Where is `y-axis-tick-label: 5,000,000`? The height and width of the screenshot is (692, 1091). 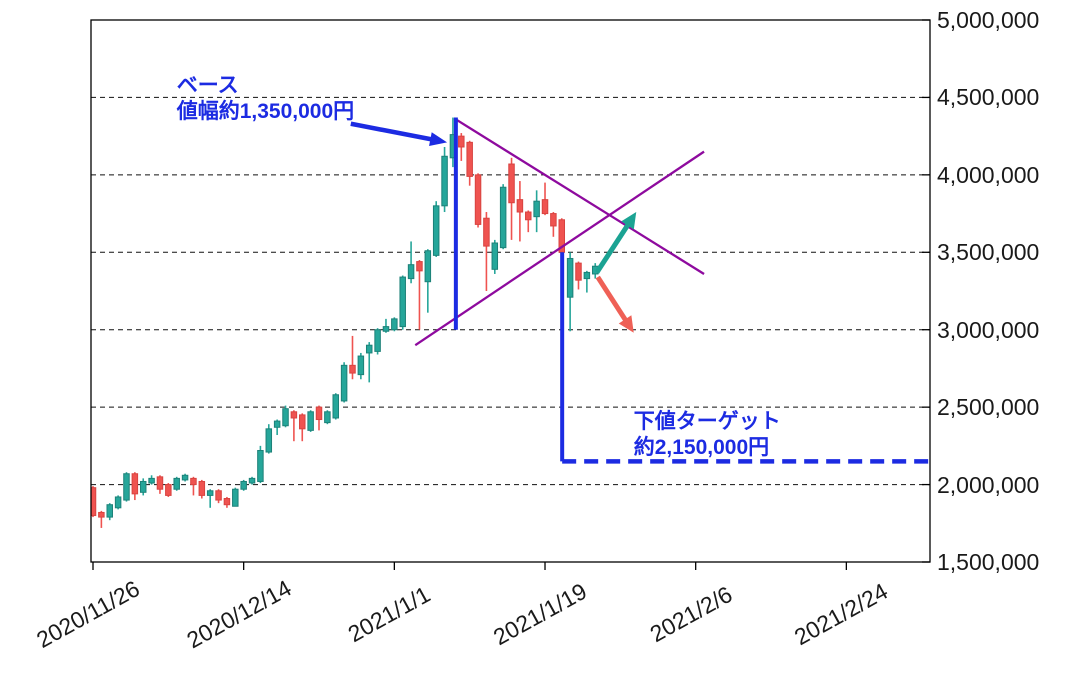 y-axis-tick-label: 5,000,000 is located at coordinates (988, 20).